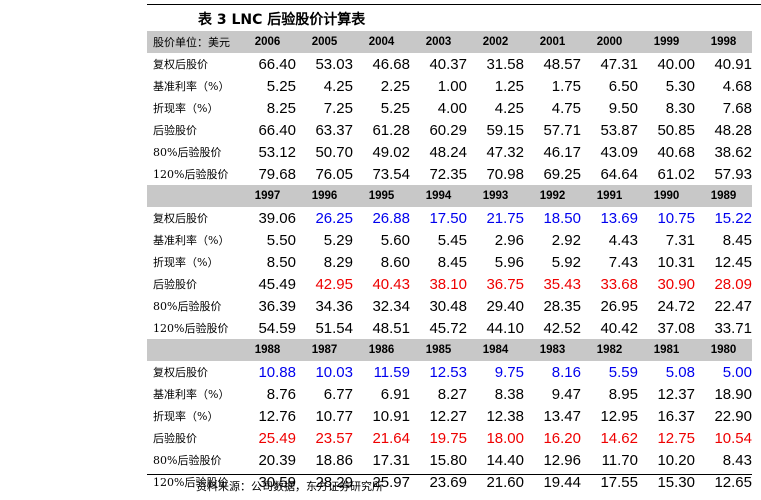 This screenshot has height=500, width=761. Describe the element at coordinates (562, 438) in the screenshot. I see `value-cell: 16.20` at that location.